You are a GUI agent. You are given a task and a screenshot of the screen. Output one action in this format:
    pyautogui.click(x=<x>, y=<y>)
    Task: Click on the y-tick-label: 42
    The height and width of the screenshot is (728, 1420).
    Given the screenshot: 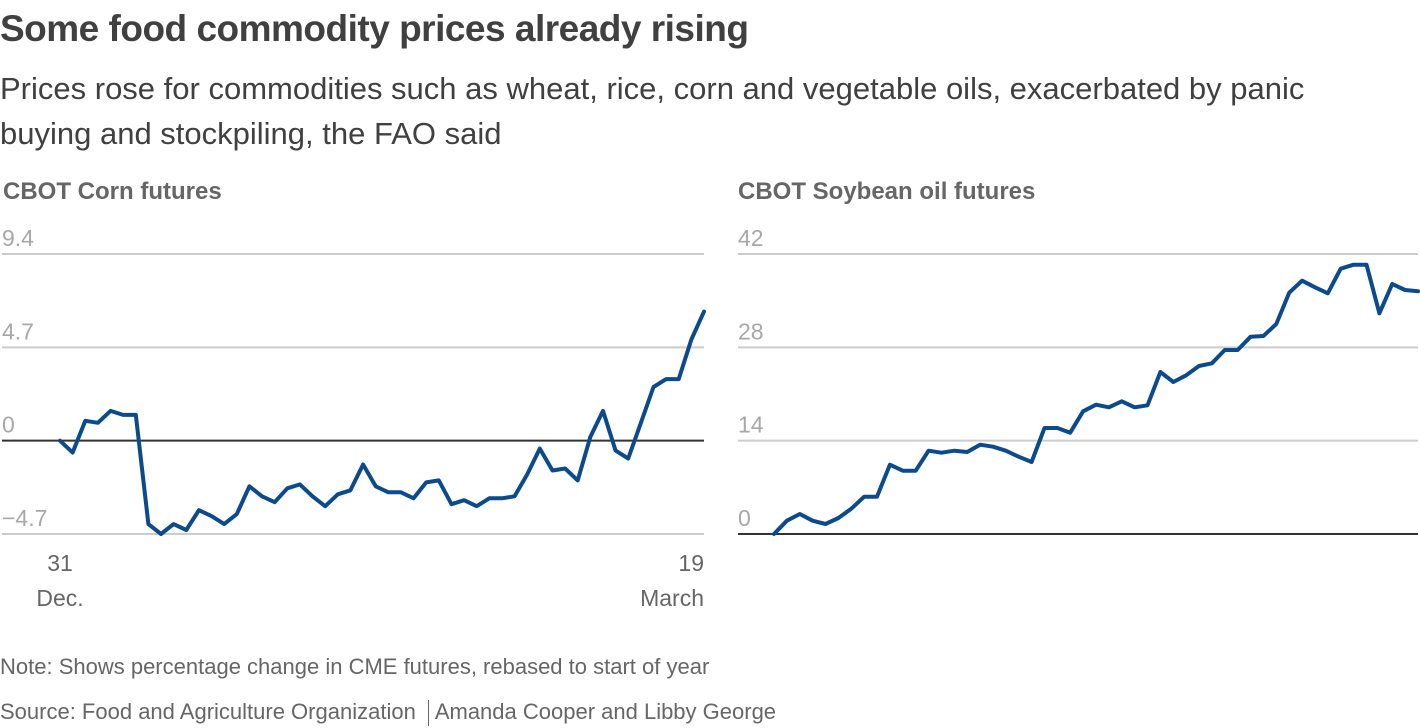 What is the action you would take?
    pyautogui.click(x=751, y=238)
    